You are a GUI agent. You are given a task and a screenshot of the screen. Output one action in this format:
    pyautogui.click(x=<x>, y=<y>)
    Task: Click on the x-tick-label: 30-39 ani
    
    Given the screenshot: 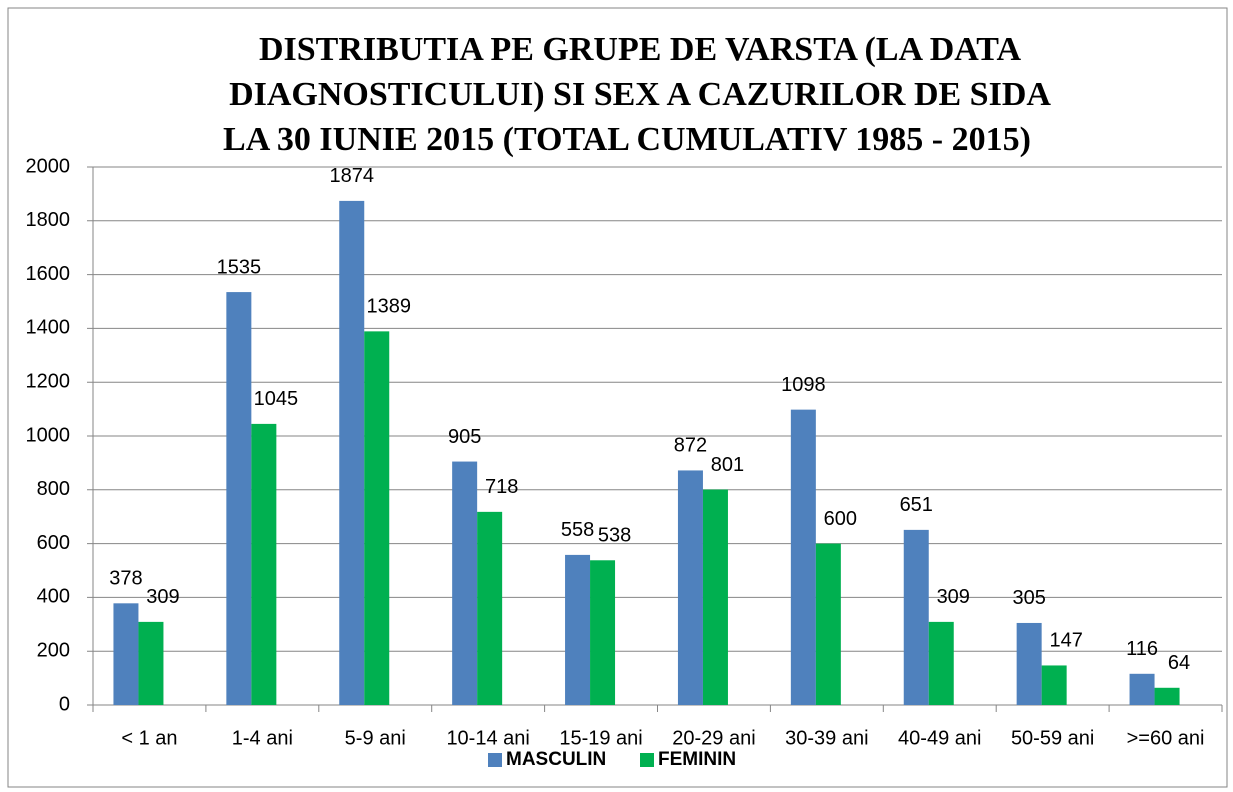 What is the action you would take?
    pyautogui.click(x=826, y=738)
    